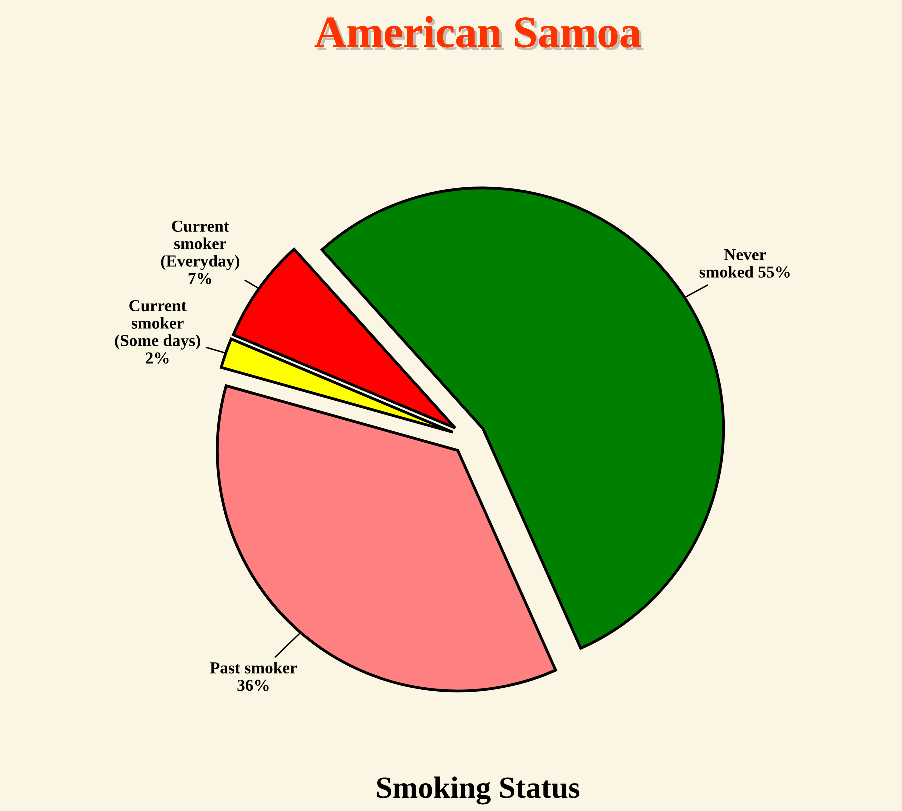 This screenshot has width=902, height=811. Describe the element at coordinates (200, 278) in the screenshot. I see `data-label: 7%` at that location.